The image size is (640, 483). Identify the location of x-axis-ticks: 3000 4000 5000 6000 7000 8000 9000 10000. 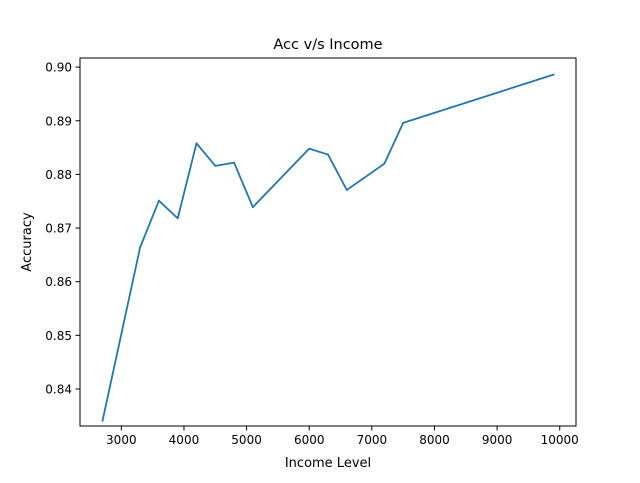
(342, 436).